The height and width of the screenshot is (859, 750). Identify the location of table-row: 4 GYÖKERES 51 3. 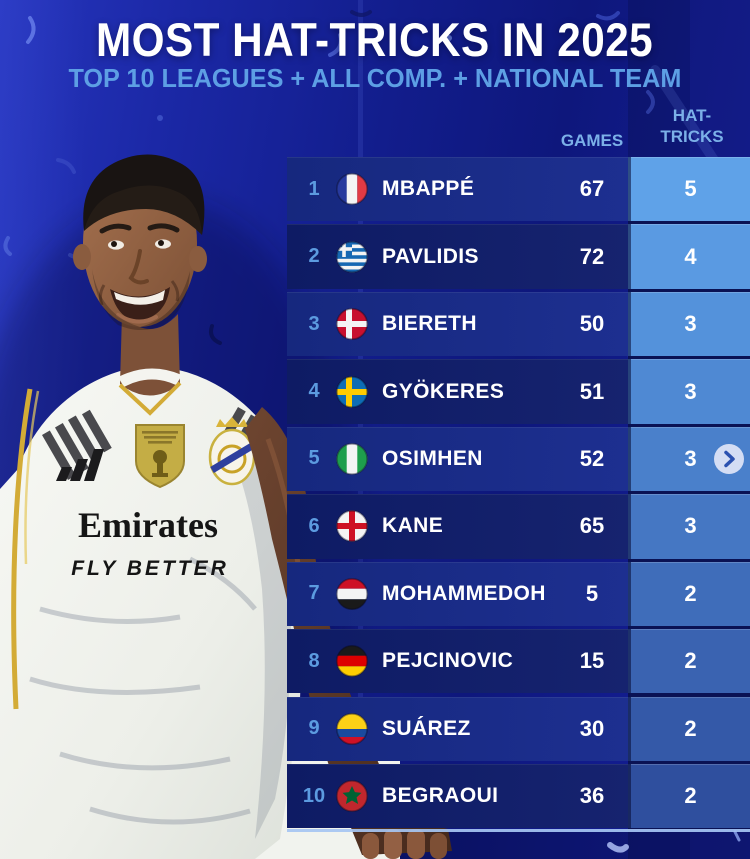
(518, 391).